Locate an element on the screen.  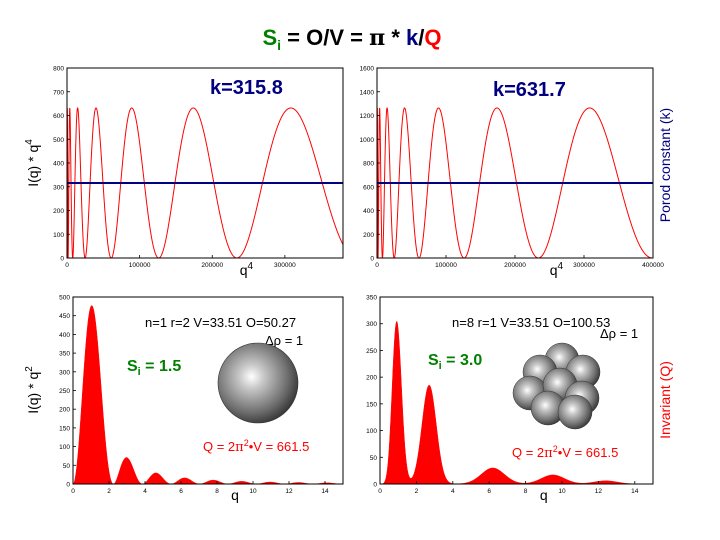
y-tick-label: 700 is located at coordinates (58, 92).